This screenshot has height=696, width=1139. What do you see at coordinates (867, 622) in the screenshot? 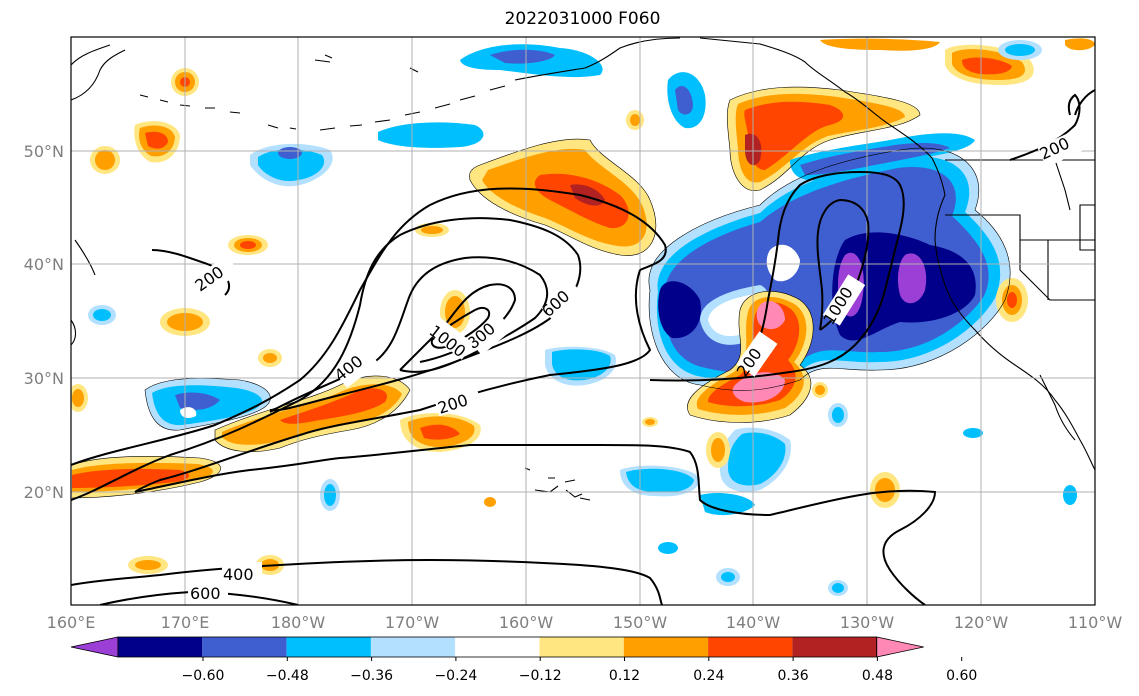
I see `lon-tick-label: 130°W` at bounding box center [867, 622].